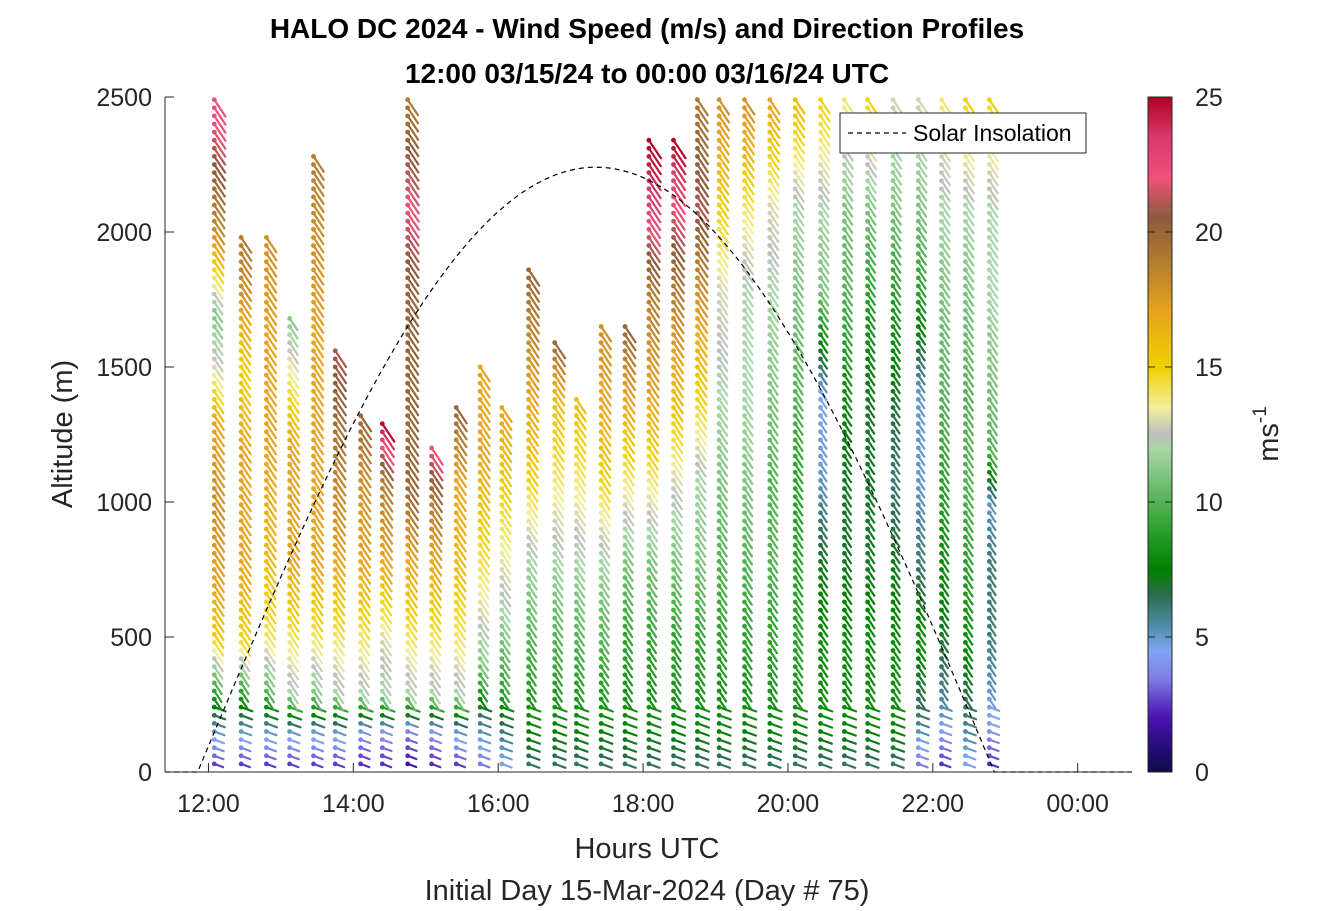  Describe the element at coordinates (1209, 233) in the screenshot. I see `colorbar-tick-label: 20` at that location.